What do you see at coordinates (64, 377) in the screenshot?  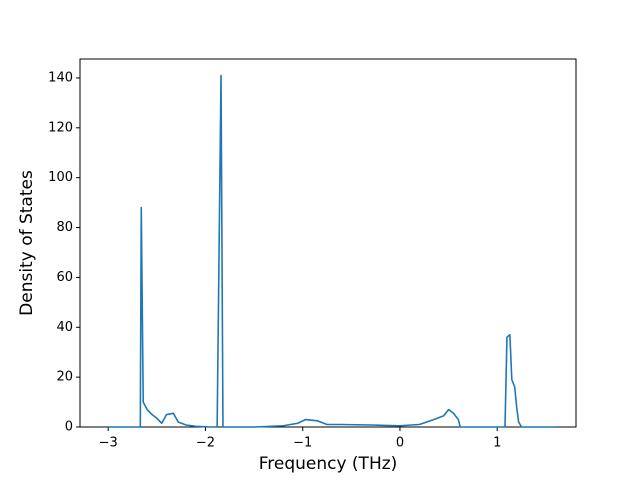 I see `y-tick-label: 20` at bounding box center [64, 377].